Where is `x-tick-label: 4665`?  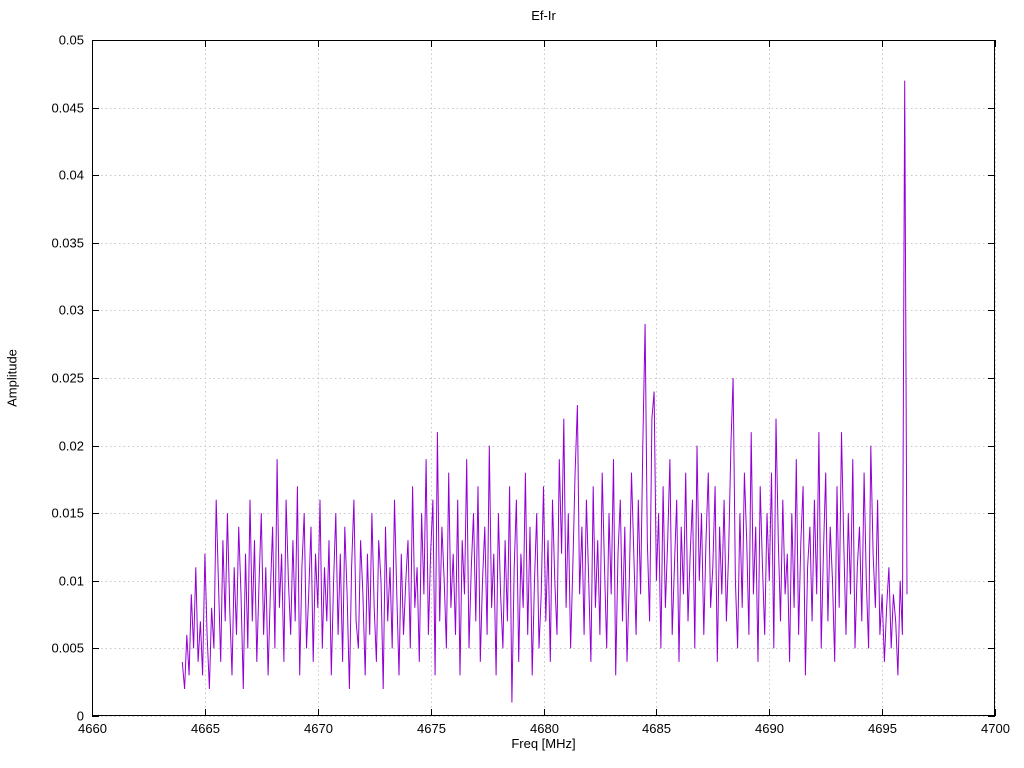 x-tick-label: 4665 is located at coordinates (205, 728).